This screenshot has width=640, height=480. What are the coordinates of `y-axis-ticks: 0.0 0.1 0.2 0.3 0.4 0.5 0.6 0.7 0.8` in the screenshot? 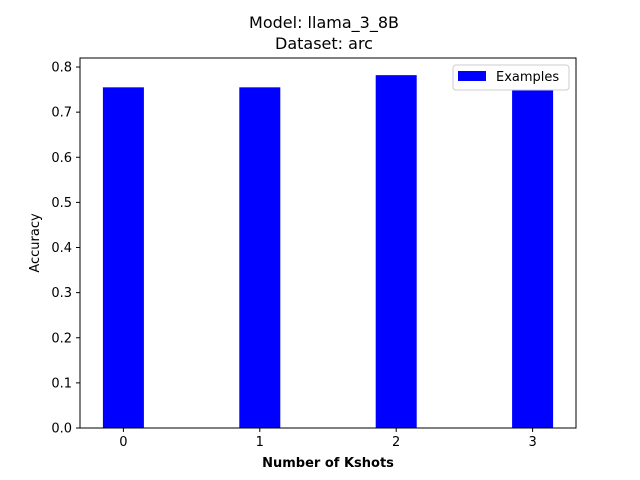 It's located at (65, 249).